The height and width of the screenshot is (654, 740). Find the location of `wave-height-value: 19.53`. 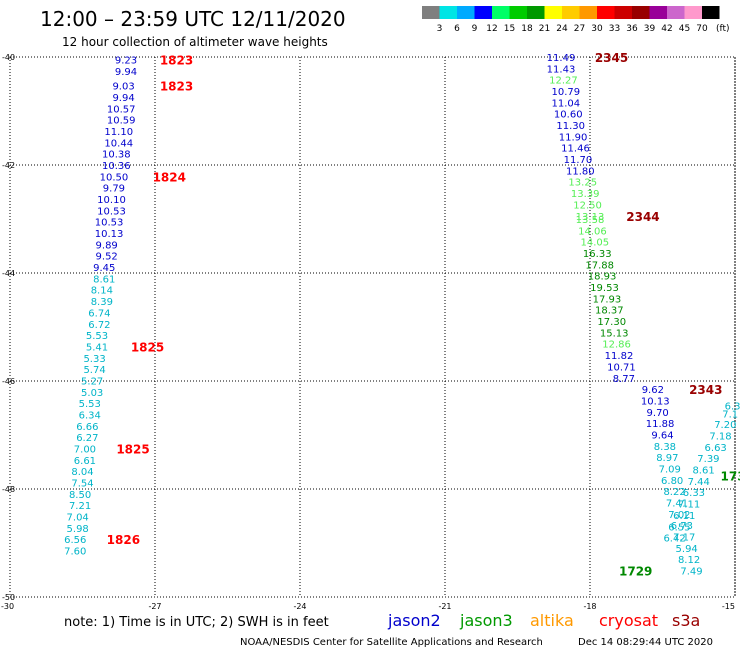

wave-height-value: 19.53 is located at coordinates (604, 288).